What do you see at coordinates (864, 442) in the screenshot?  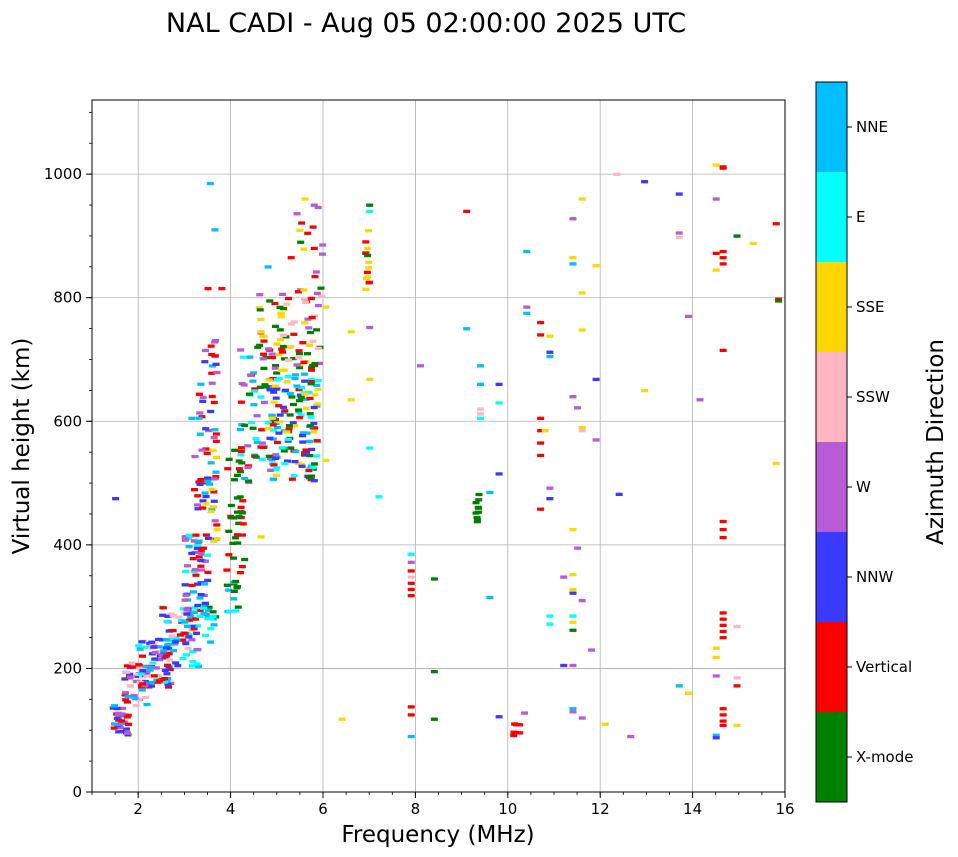 I see `colorbar: X-mode Vertical NNW W SSW SSE E NNE` at bounding box center [864, 442].